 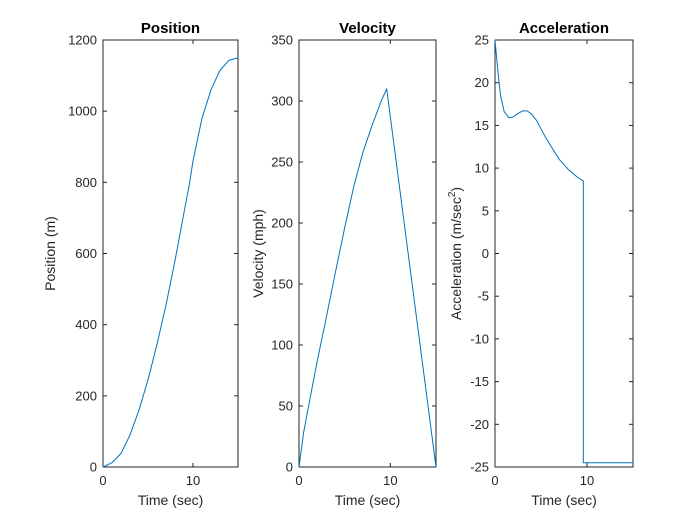 I want to click on y-tick-label: 25, so click(x=482, y=40).